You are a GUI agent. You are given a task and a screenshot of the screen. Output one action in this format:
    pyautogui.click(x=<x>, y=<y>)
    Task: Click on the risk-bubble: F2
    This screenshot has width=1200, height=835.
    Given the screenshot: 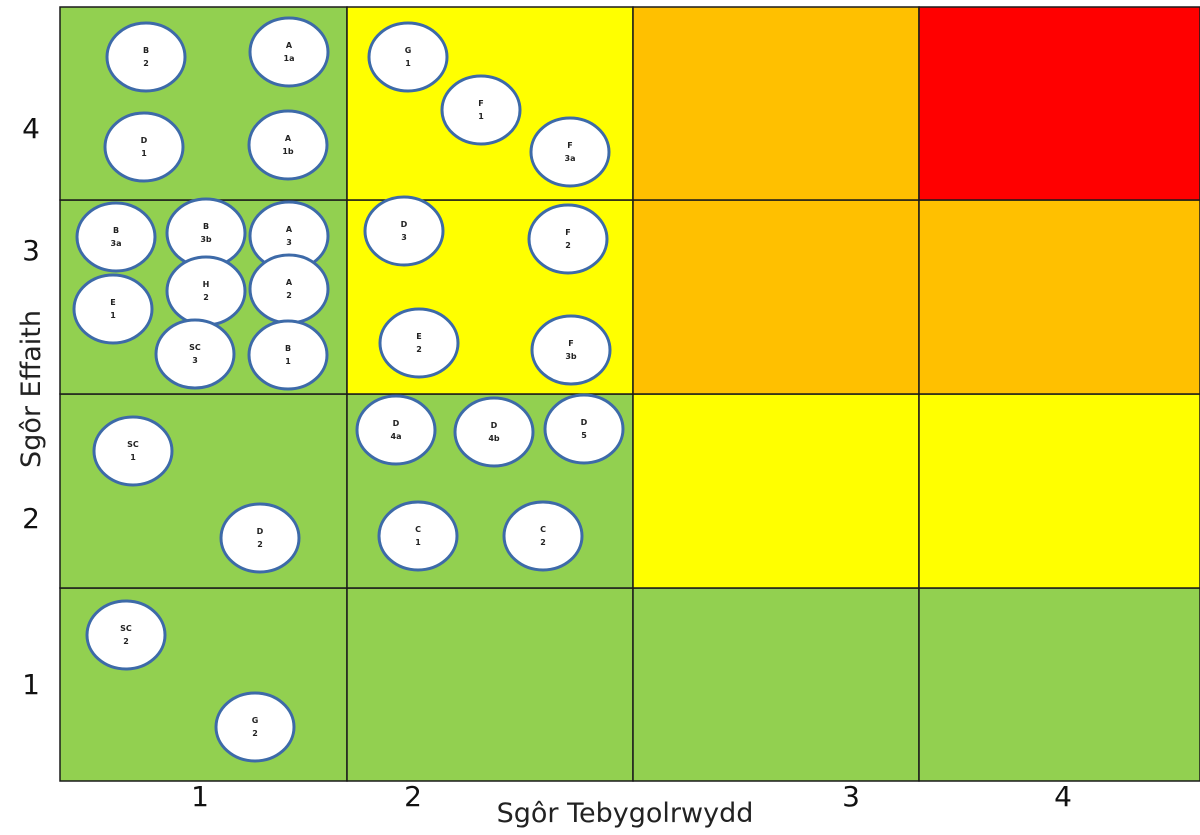 What is the action you would take?
    pyautogui.click(x=568, y=239)
    